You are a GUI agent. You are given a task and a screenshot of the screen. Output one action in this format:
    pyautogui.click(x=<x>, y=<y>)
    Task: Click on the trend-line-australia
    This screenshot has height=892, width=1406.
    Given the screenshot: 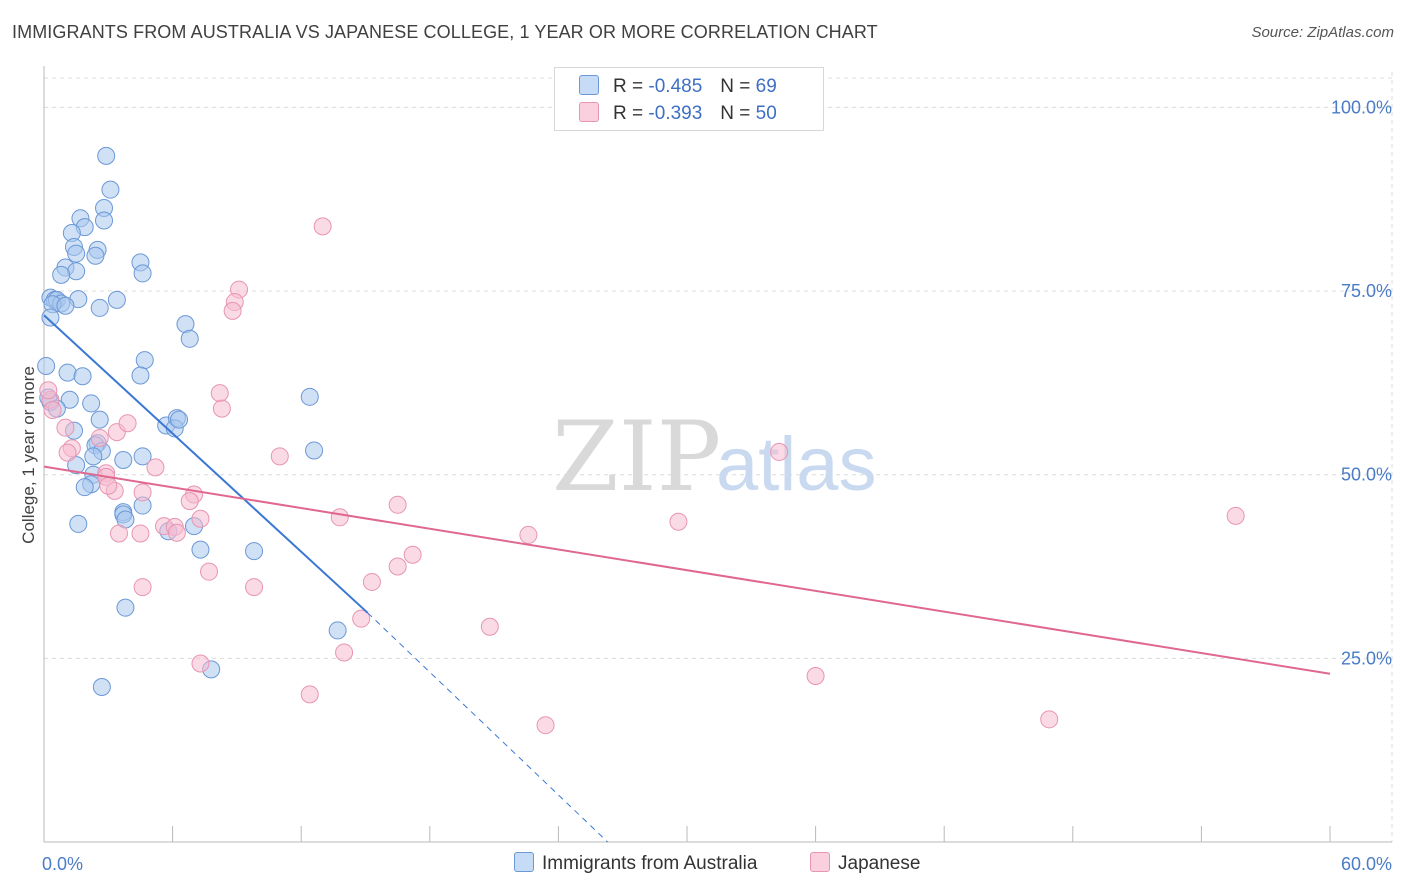 What is the action you would take?
    pyautogui.click(x=206, y=464)
    